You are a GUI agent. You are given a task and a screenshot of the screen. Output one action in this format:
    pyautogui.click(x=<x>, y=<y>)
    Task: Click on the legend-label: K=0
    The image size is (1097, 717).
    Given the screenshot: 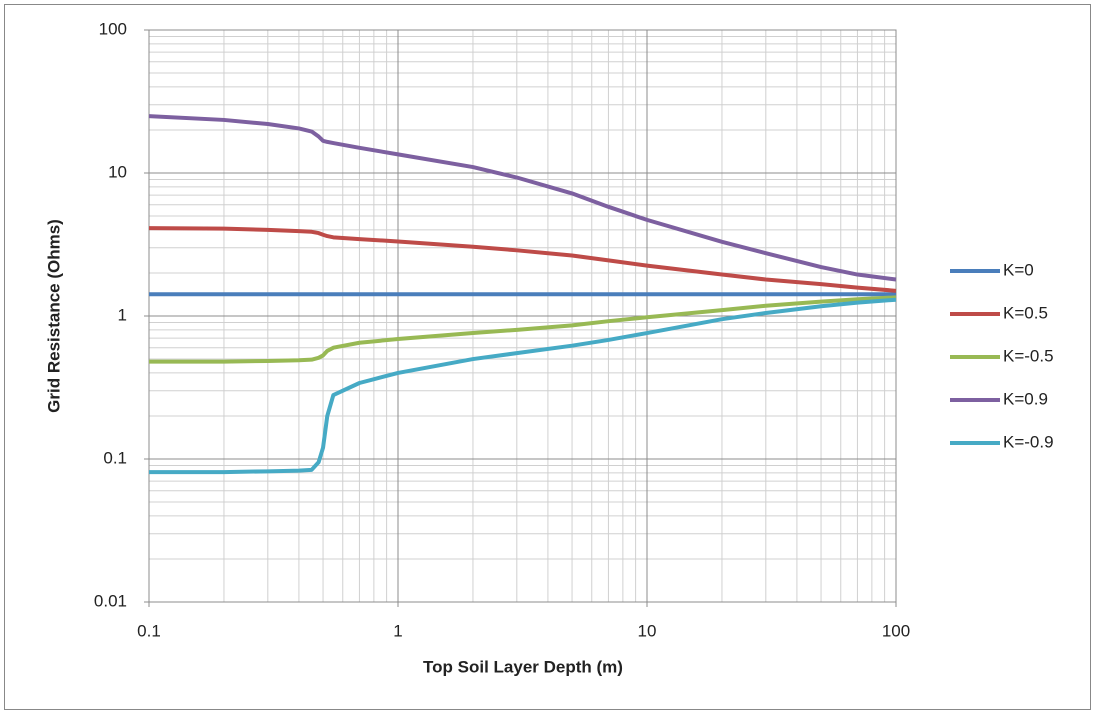 What is the action you would take?
    pyautogui.click(x=1018, y=269)
    